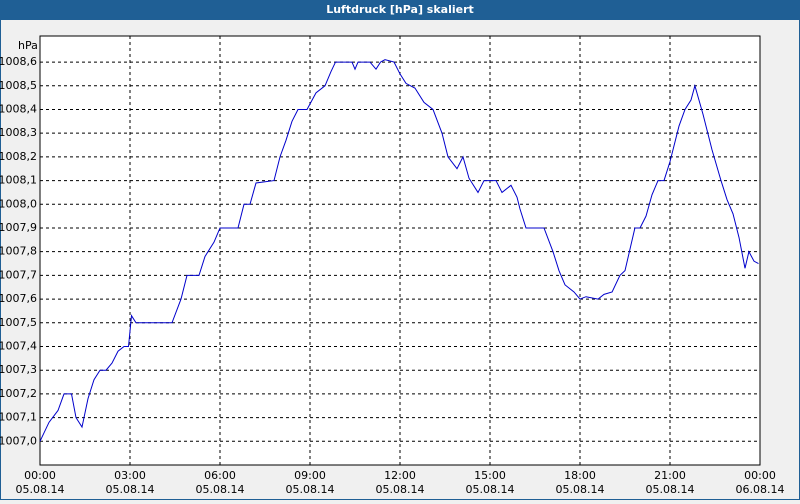 The image size is (800, 504). I want to click on y-tick-label: 1008,4, so click(18, 108).